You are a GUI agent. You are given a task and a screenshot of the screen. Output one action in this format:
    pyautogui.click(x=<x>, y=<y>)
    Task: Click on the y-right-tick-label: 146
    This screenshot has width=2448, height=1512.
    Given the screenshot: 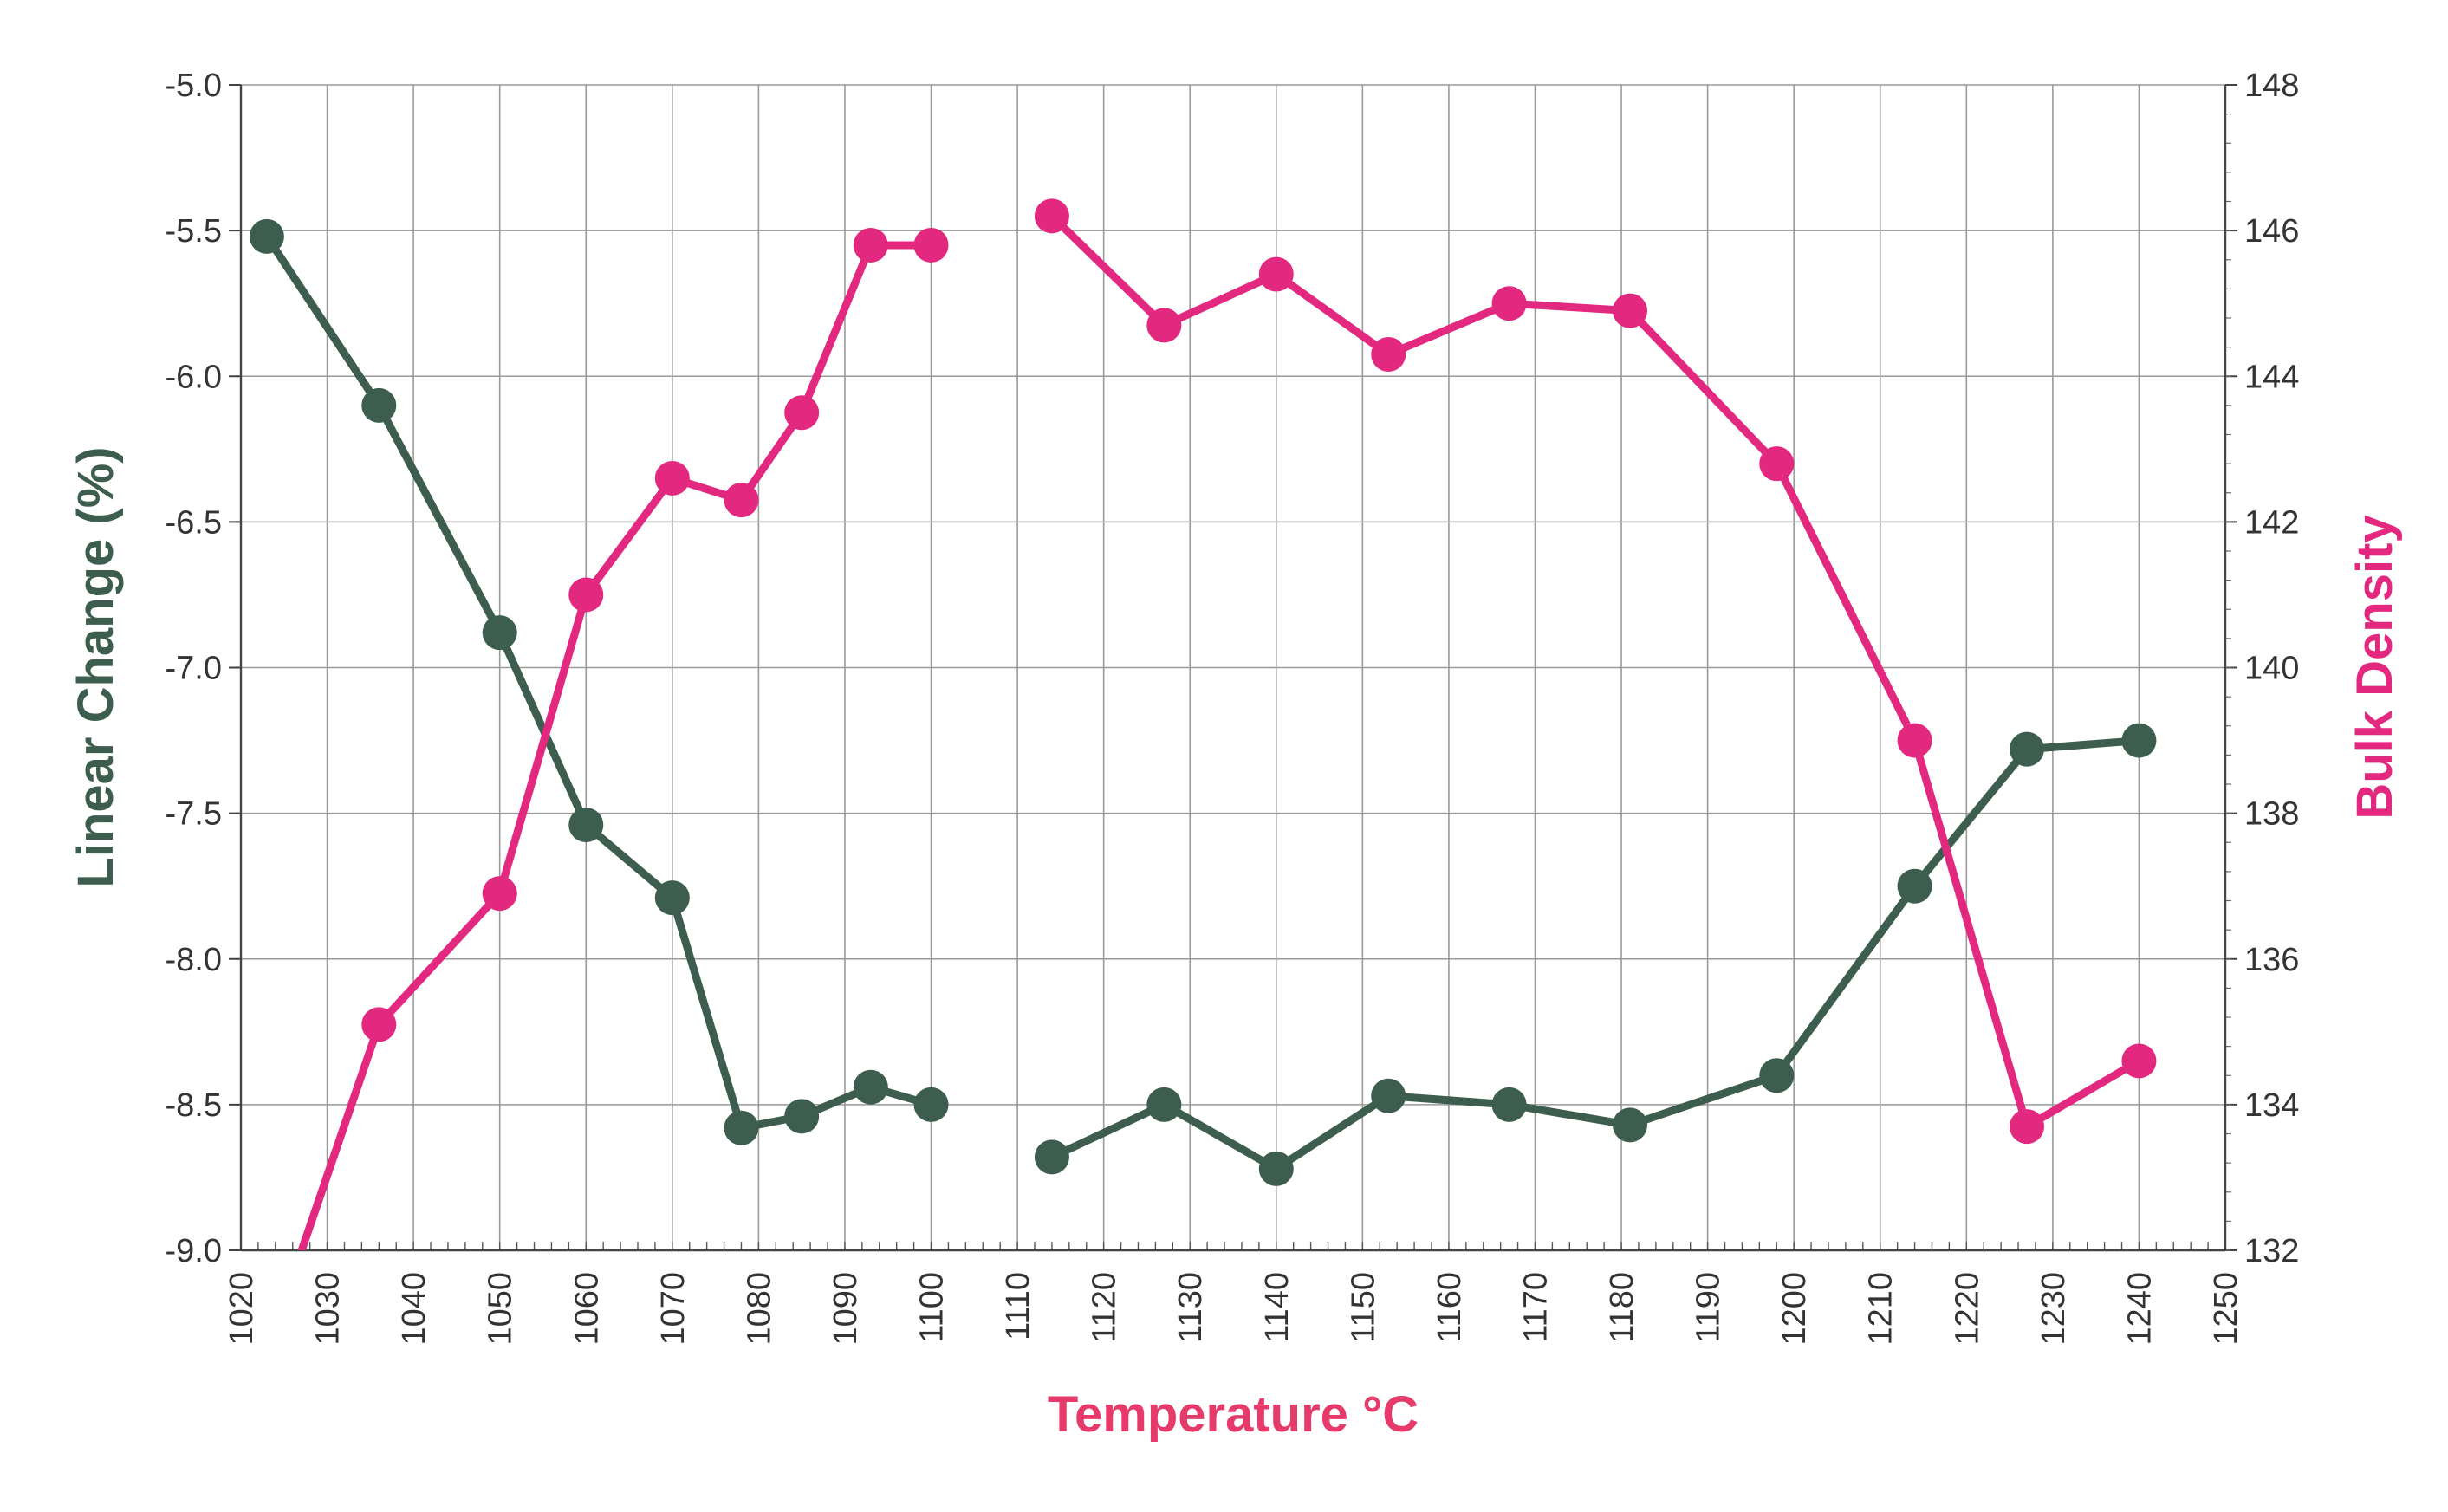 What is the action you would take?
    pyautogui.click(x=2271, y=231)
    